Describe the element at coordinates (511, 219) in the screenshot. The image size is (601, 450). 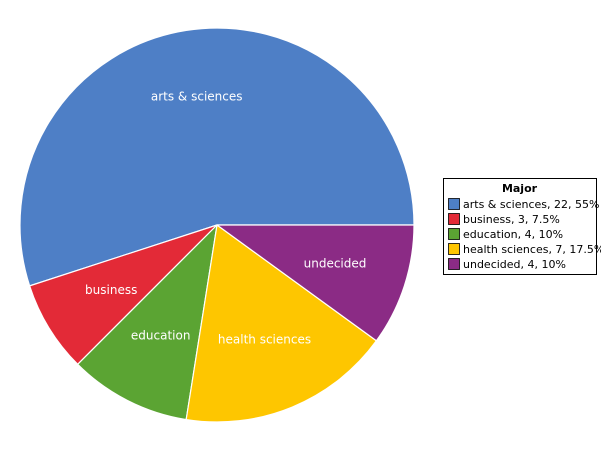
I see `legend-label-business: business, 3, 7.5%` at that location.